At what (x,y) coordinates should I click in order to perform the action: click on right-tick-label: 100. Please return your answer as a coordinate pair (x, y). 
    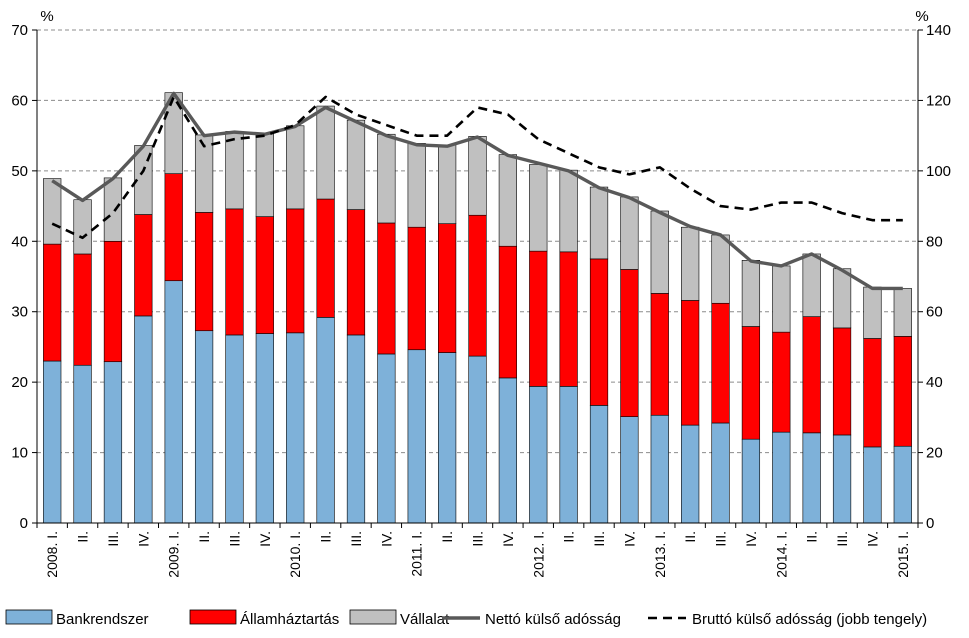
    Looking at the image, I should click on (938, 171).